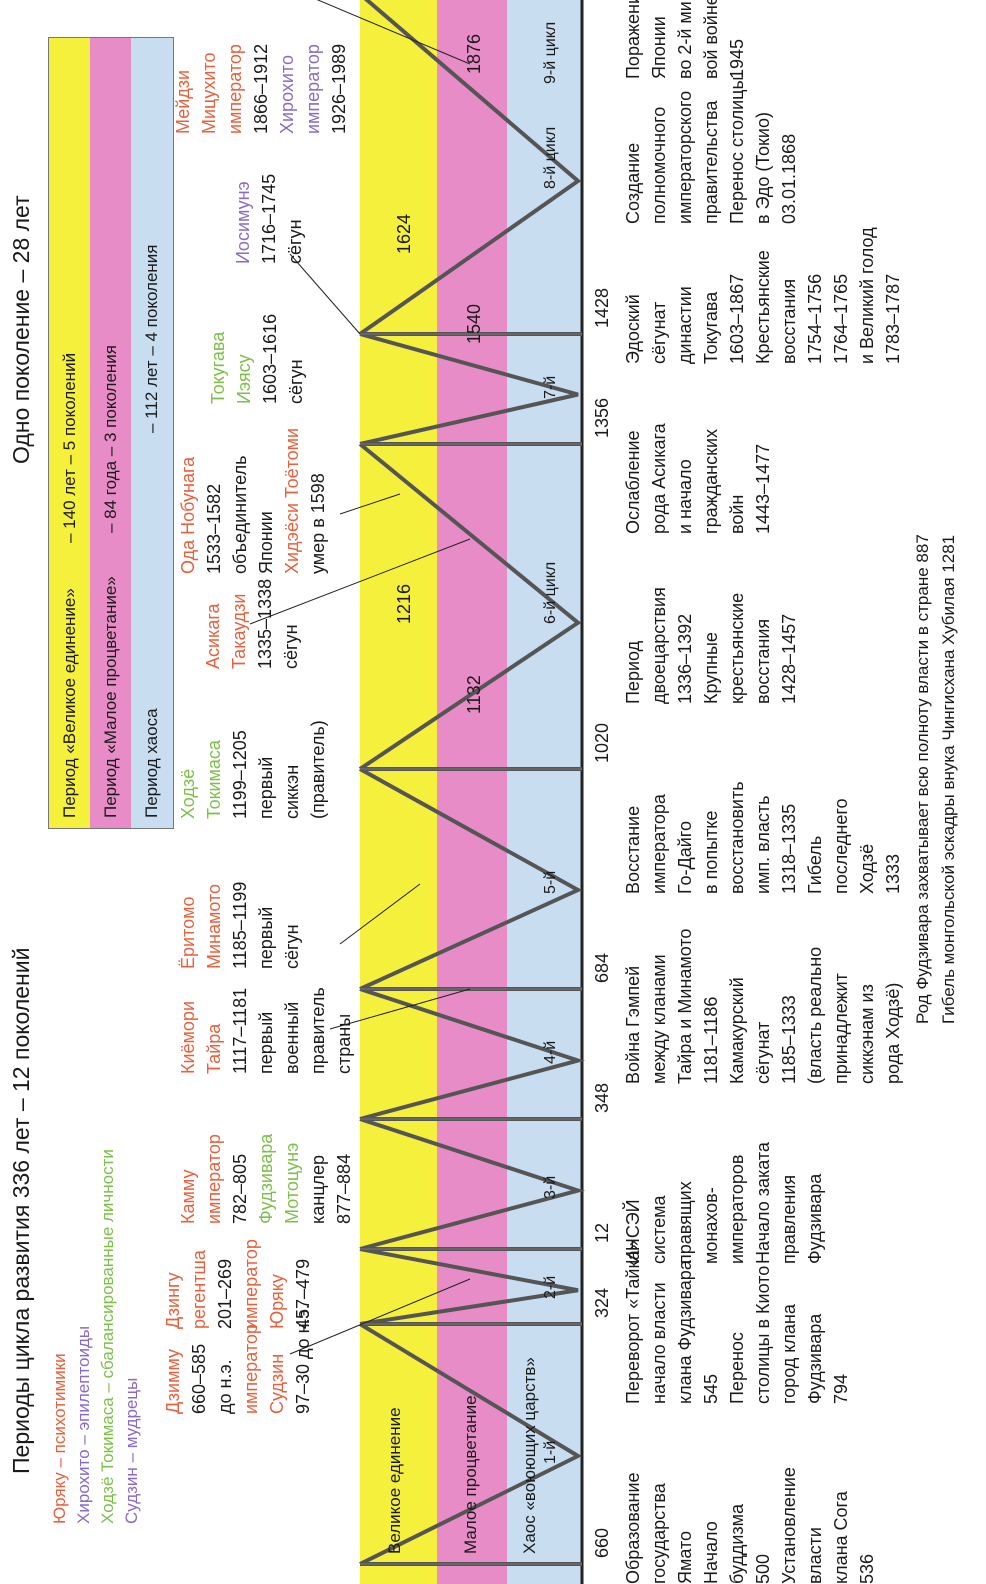  Describe the element at coordinates (737, 58) in the screenshot. I see `event-line: 1945` at that location.